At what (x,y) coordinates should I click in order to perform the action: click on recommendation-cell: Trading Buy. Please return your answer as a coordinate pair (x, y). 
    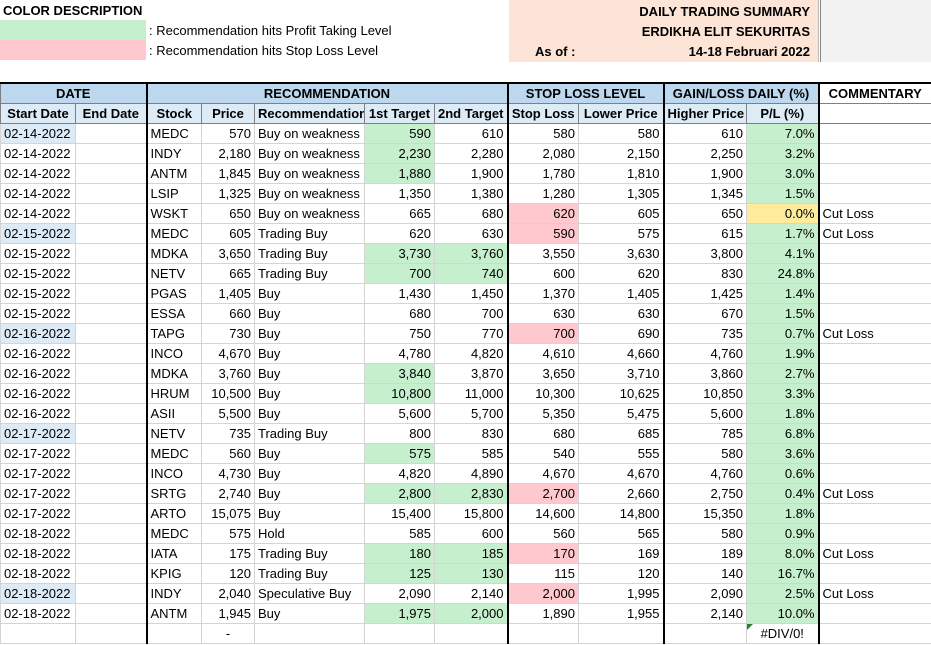
    Looking at the image, I should click on (309, 253).